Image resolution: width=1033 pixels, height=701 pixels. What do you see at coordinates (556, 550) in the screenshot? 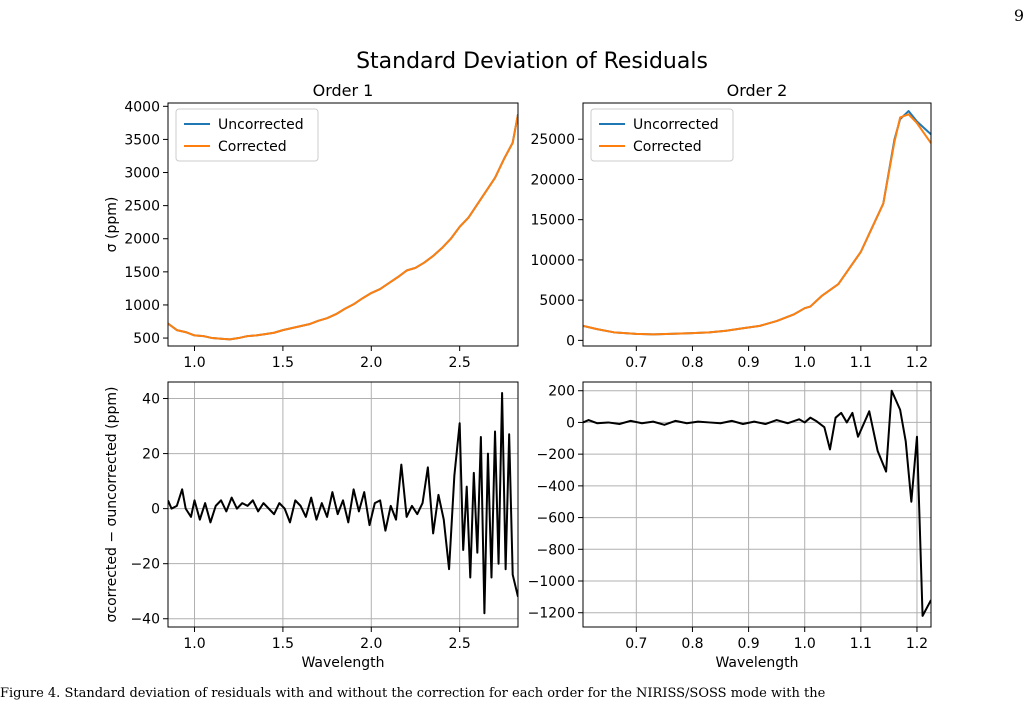
I see `y-tick-label: −800` at bounding box center [556, 550].